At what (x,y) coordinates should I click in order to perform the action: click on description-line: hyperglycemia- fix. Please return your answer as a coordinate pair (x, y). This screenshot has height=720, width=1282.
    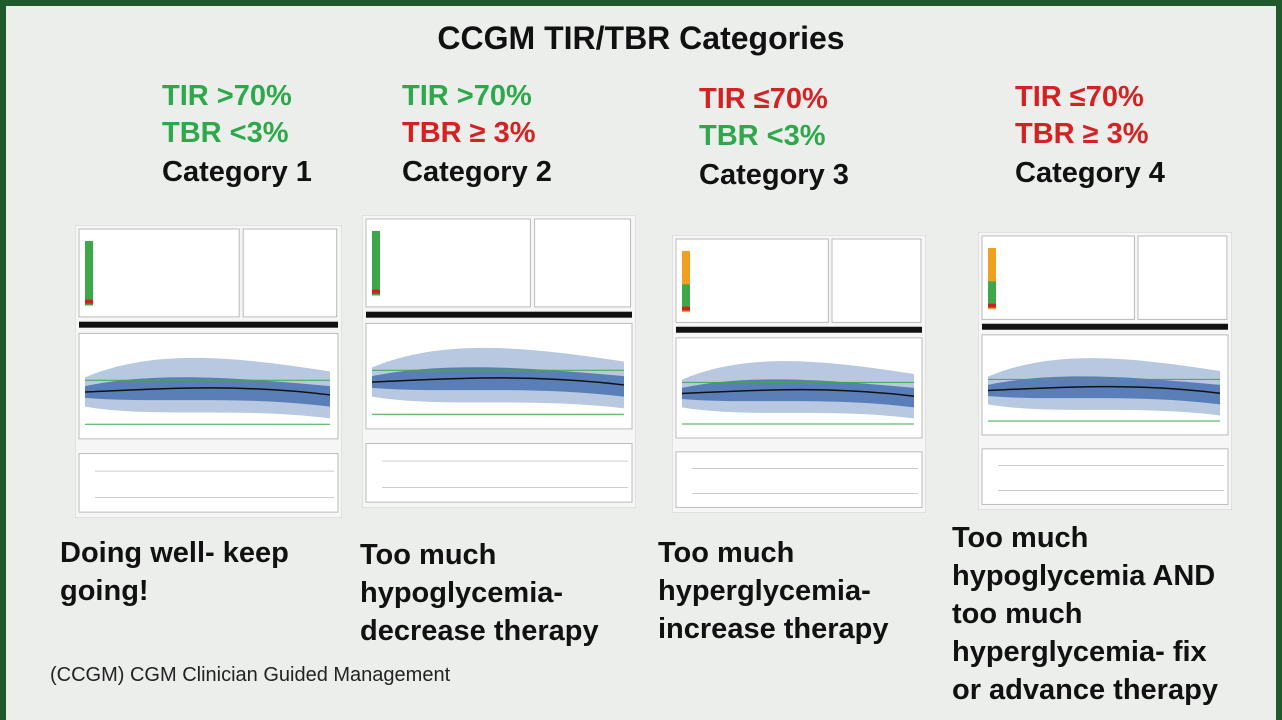
    Looking at the image, I should click on (1079, 652).